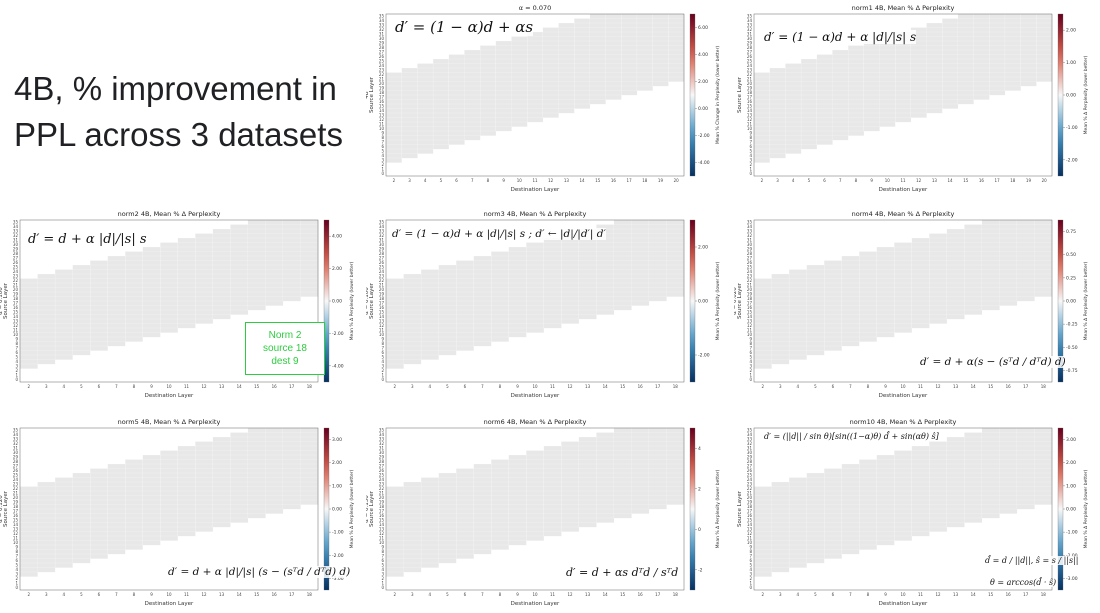 This screenshot has height=613, width=1100. I want to click on y-tick-label: 5, so click(382, 357).